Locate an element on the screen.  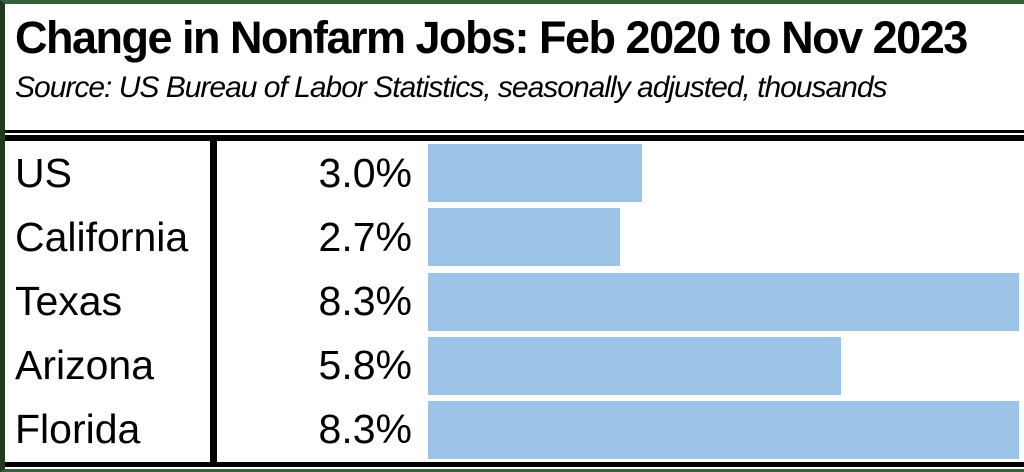
value-label: 3.0% is located at coordinates (365, 172).